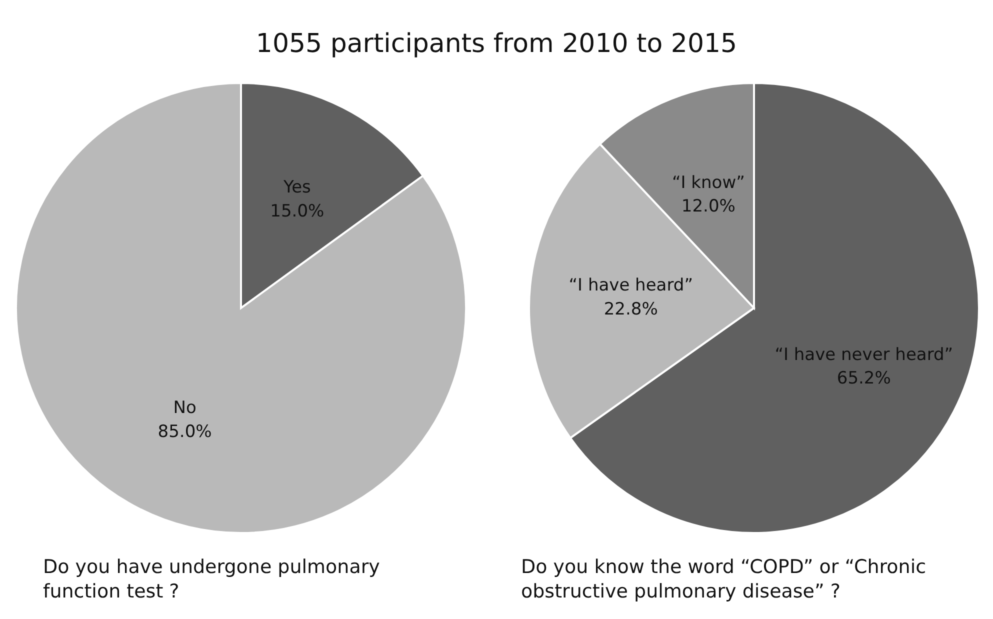 The image size is (993, 619). I want to click on slice-label: No, so click(184, 408).